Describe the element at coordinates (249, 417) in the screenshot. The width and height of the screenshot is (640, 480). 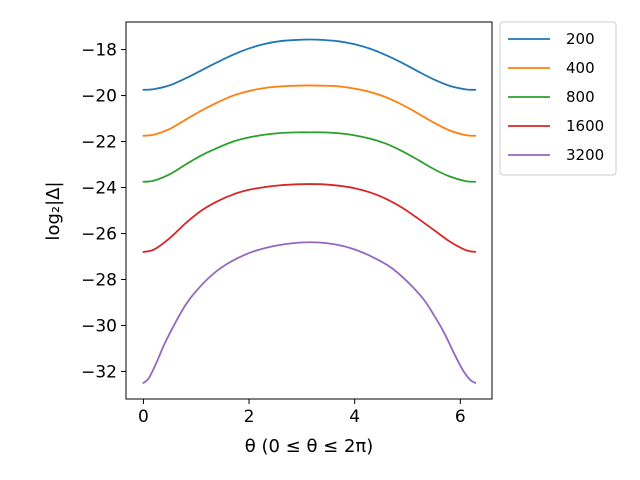
I see `x-tick-label: 2` at that location.